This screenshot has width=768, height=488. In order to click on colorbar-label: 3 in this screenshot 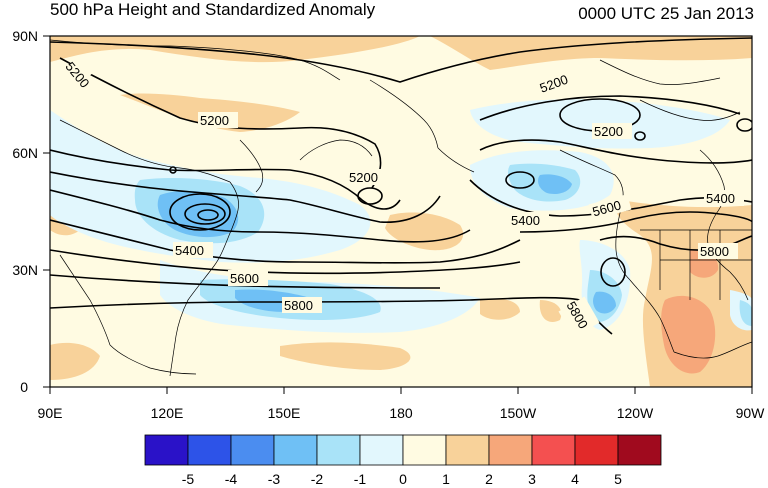, I will do `click(532, 479)`.